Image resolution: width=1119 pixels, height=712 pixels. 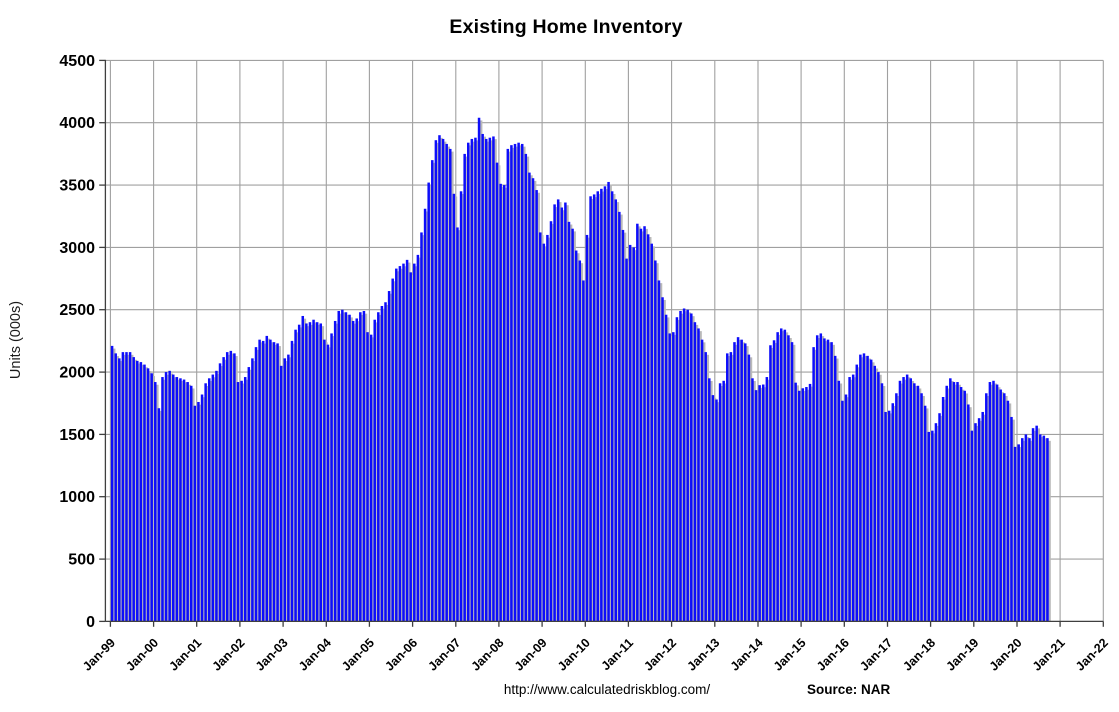 What do you see at coordinates (77, 61) in the screenshot?
I see `y-tick-label: 4500` at bounding box center [77, 61].